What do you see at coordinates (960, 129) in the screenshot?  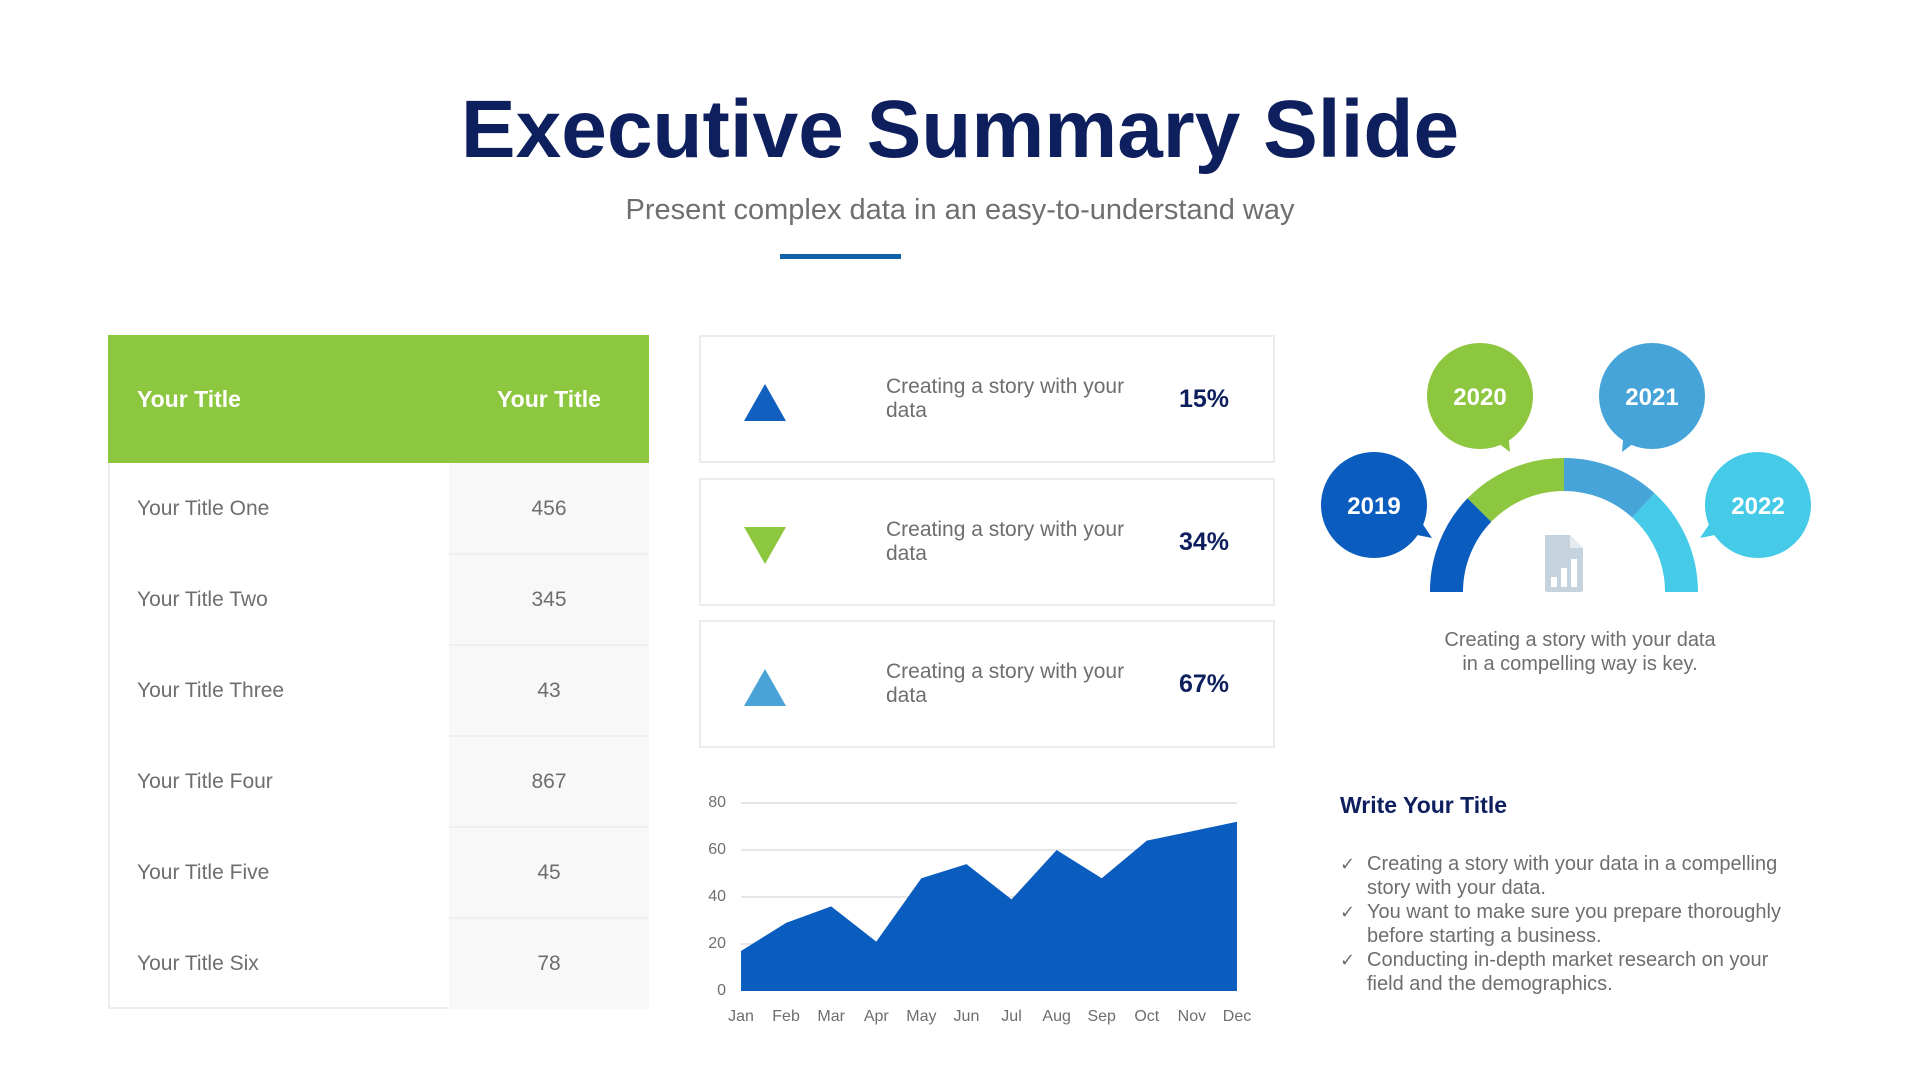 I see `page-title: Executive Summary Slide` at bounding box center [960, 129].